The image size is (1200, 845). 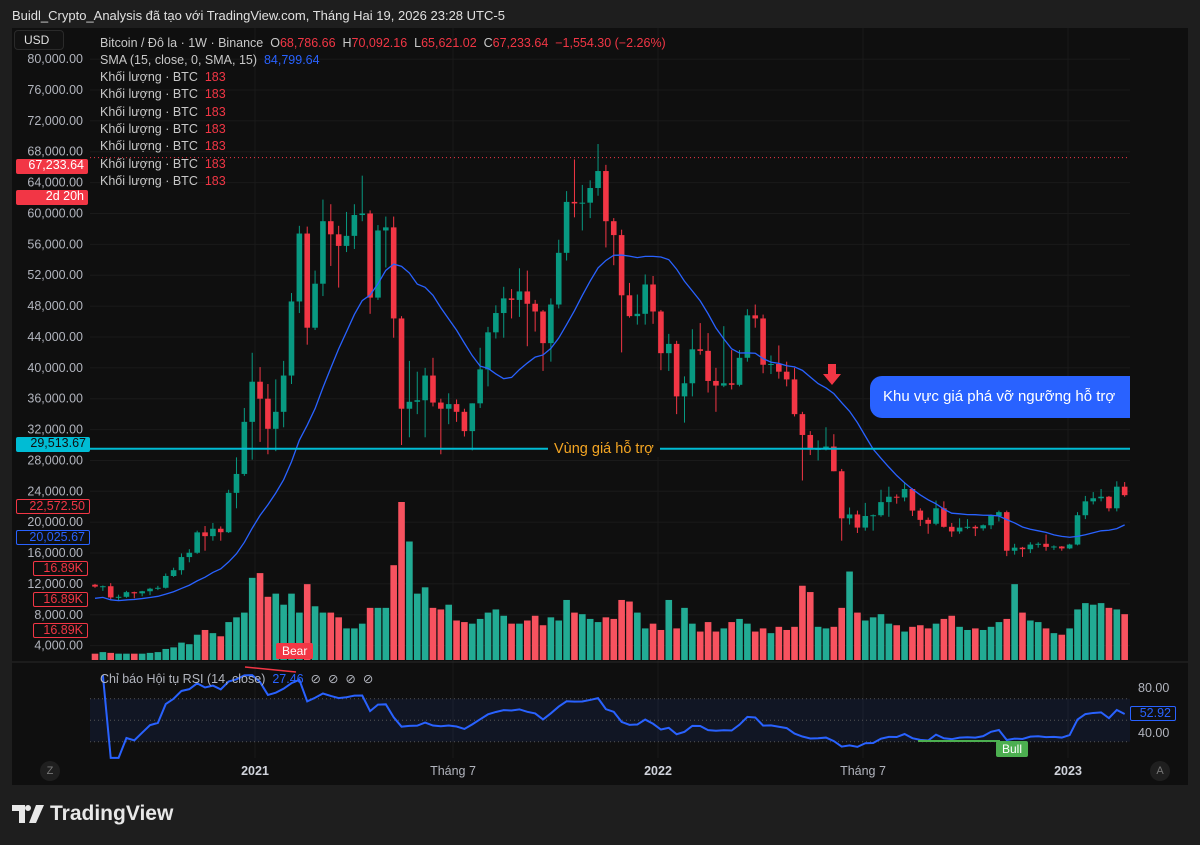 What do you see at coordinates (418, 43) in the screenshot?
I see `low-label: L` at bounding box center [418, 43].